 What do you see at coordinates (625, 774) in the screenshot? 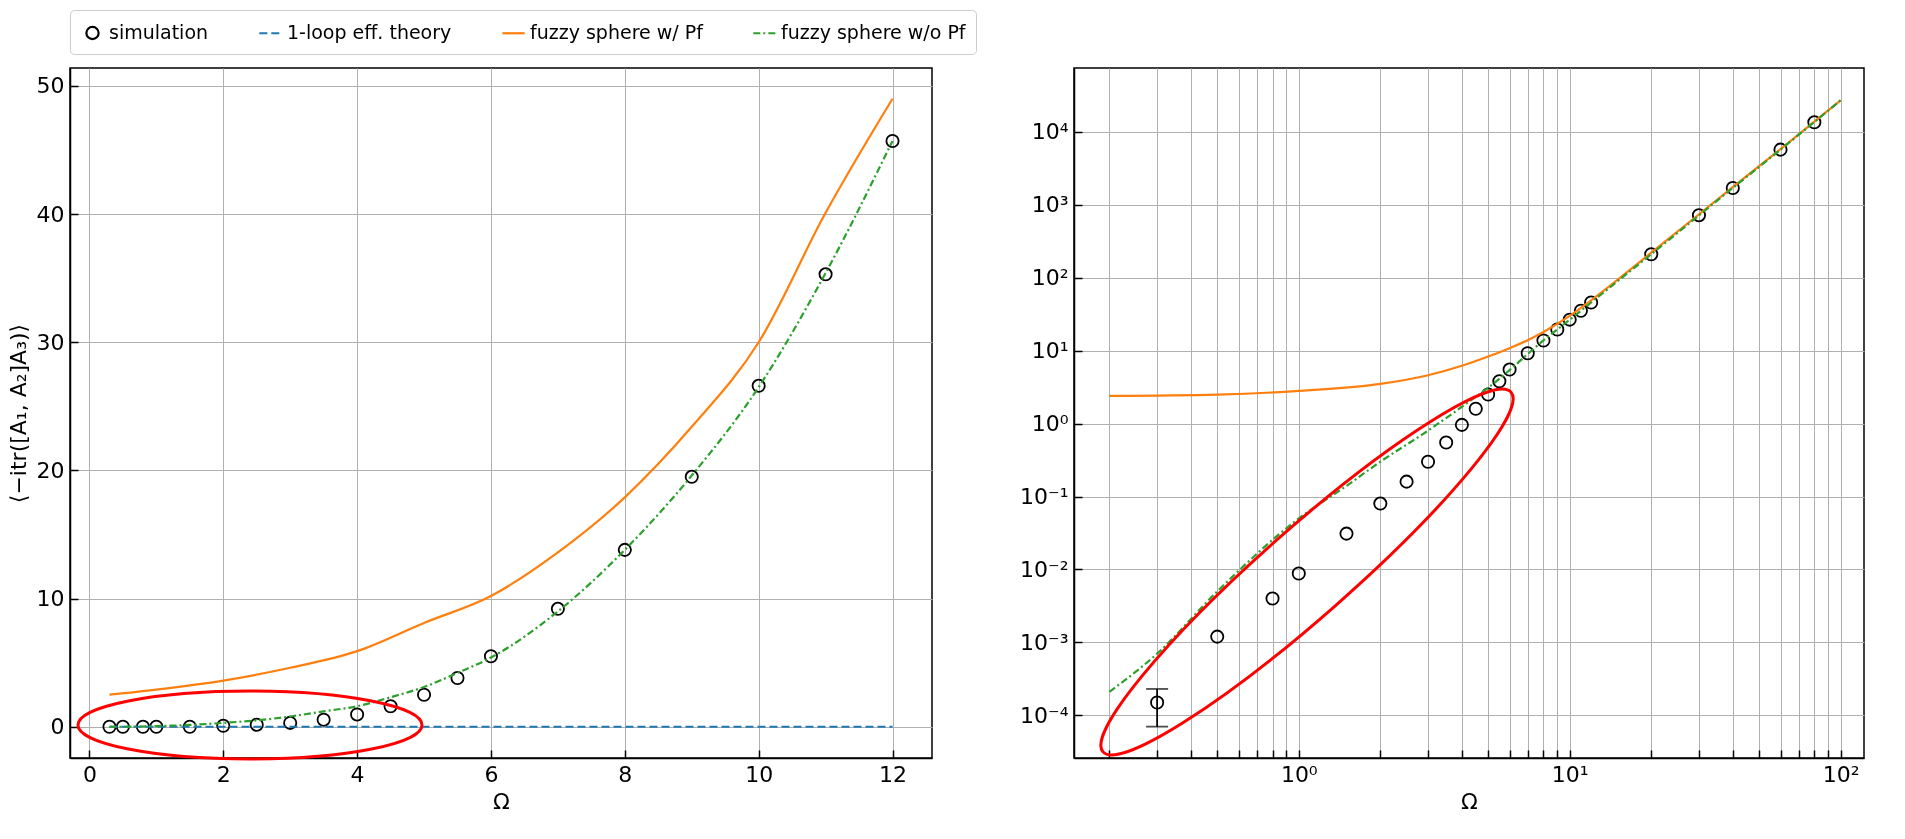
I see `x-tick-label: 8` at bounding box center [625, 774].